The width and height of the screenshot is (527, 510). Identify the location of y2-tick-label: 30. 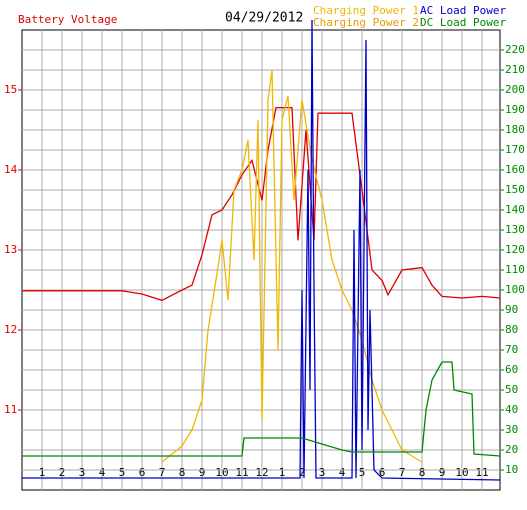
(511, 429).